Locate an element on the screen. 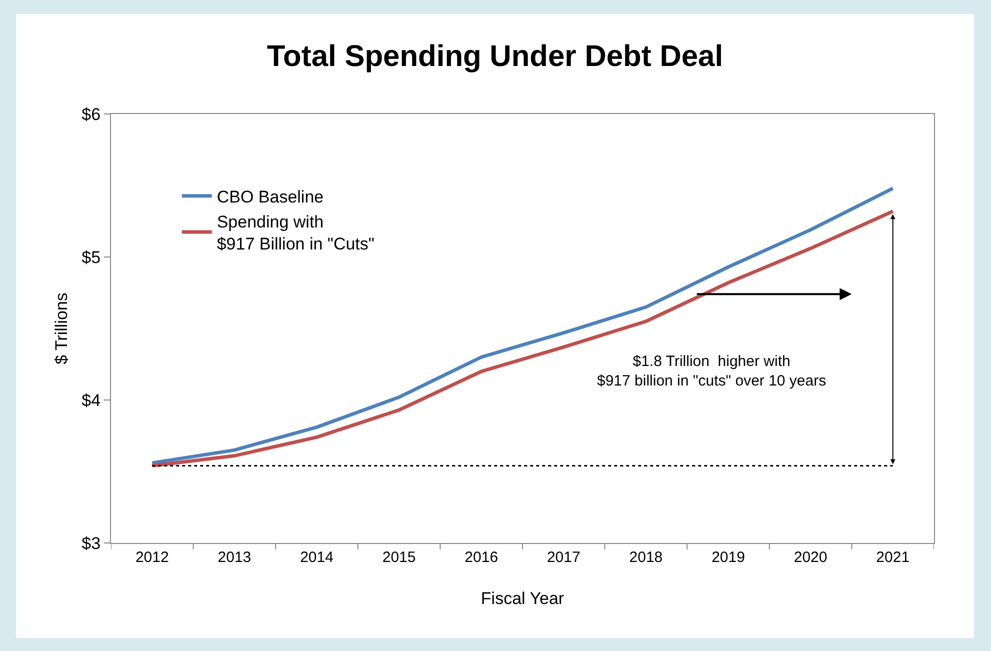 Image resolution: width=991 pixels, height=651 pixels. x-tick-label: 2012 is located at coordinates (152, 557).